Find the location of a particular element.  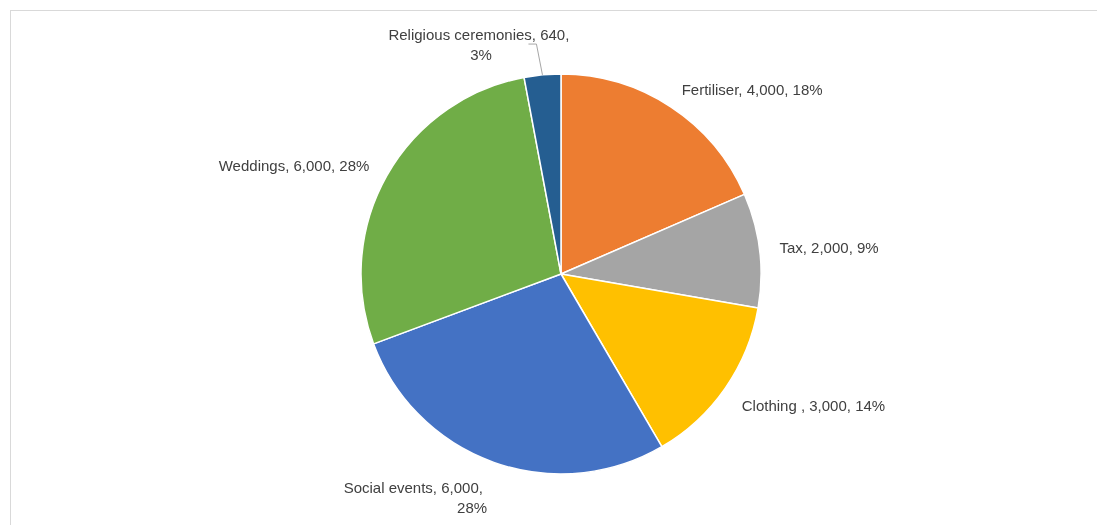

slice-label: Social events, 6,000, 28% is located at coordinates (415, 498).